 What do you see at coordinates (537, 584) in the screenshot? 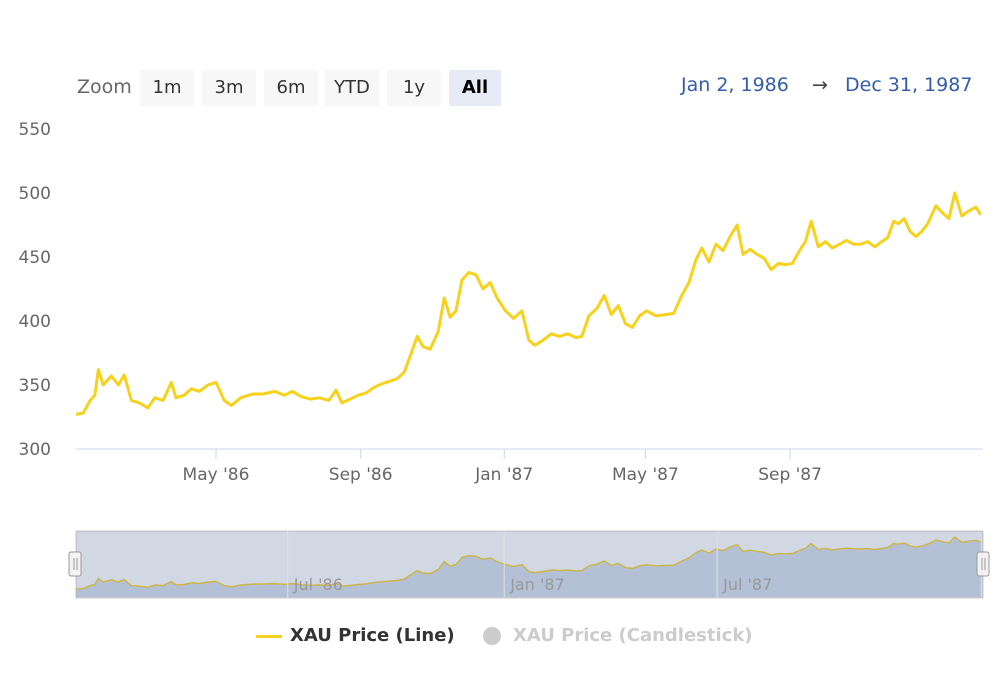
I see `navigator-tick-label: Jan '87` at bounding box center [537, 584].